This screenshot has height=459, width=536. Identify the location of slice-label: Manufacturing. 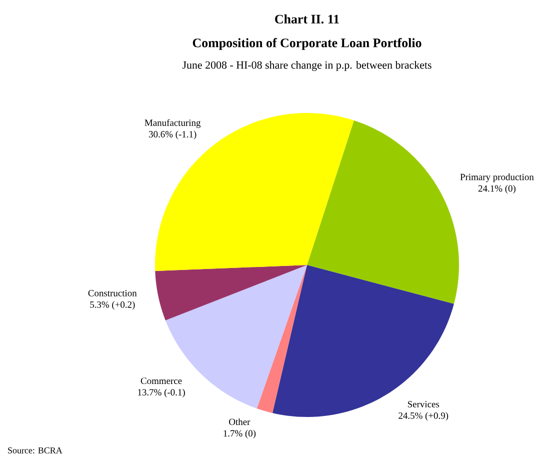
(172, 123).